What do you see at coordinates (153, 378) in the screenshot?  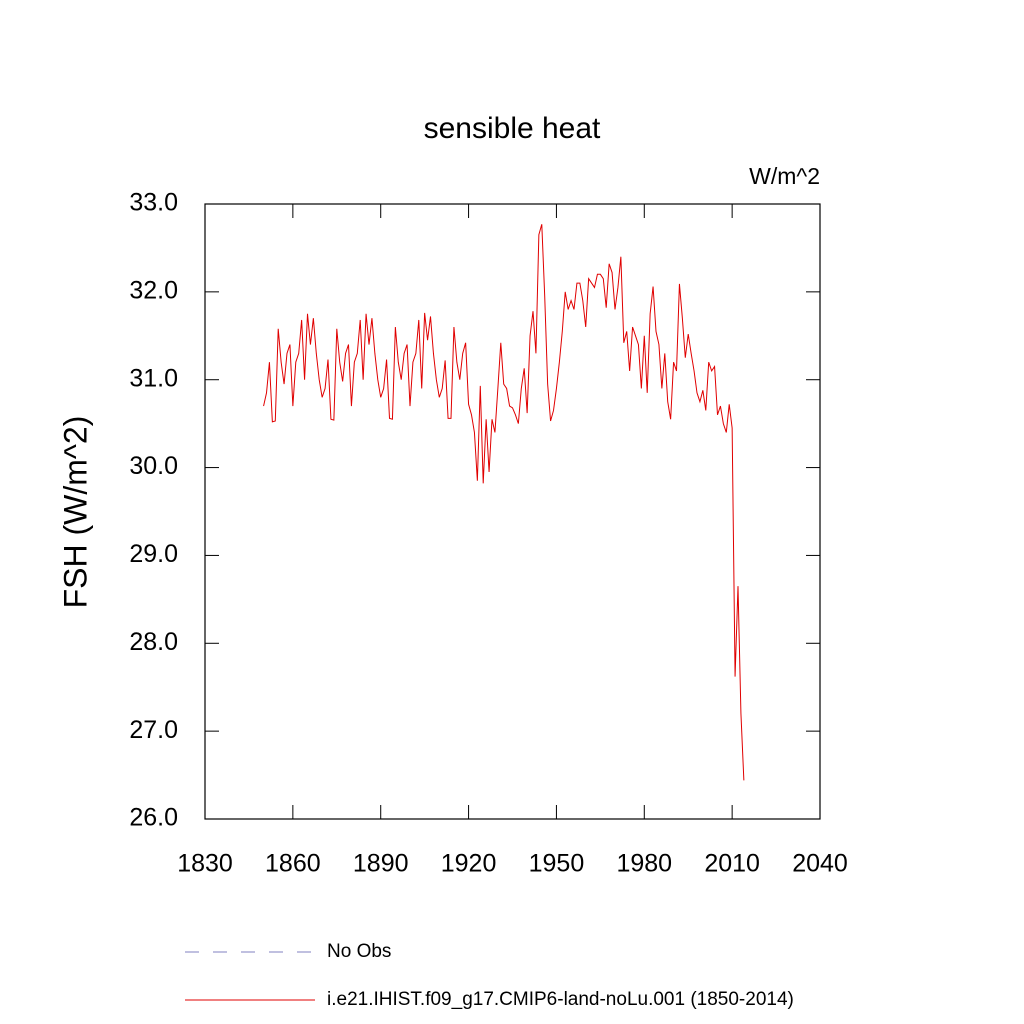 I see `y-tick-label: 31.0` at bounding box center [153, 378].